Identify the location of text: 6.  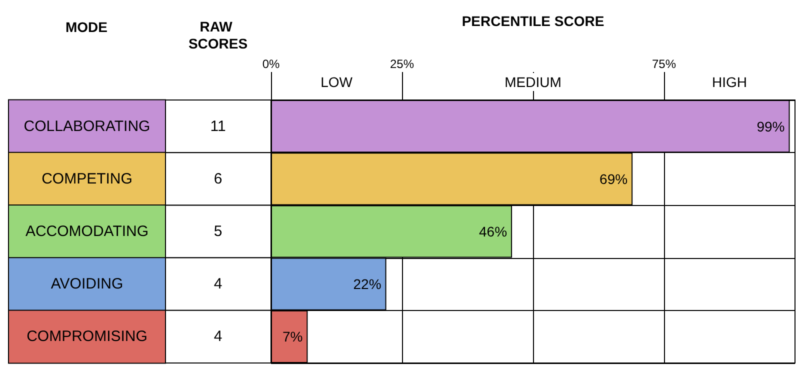
(218, 179).